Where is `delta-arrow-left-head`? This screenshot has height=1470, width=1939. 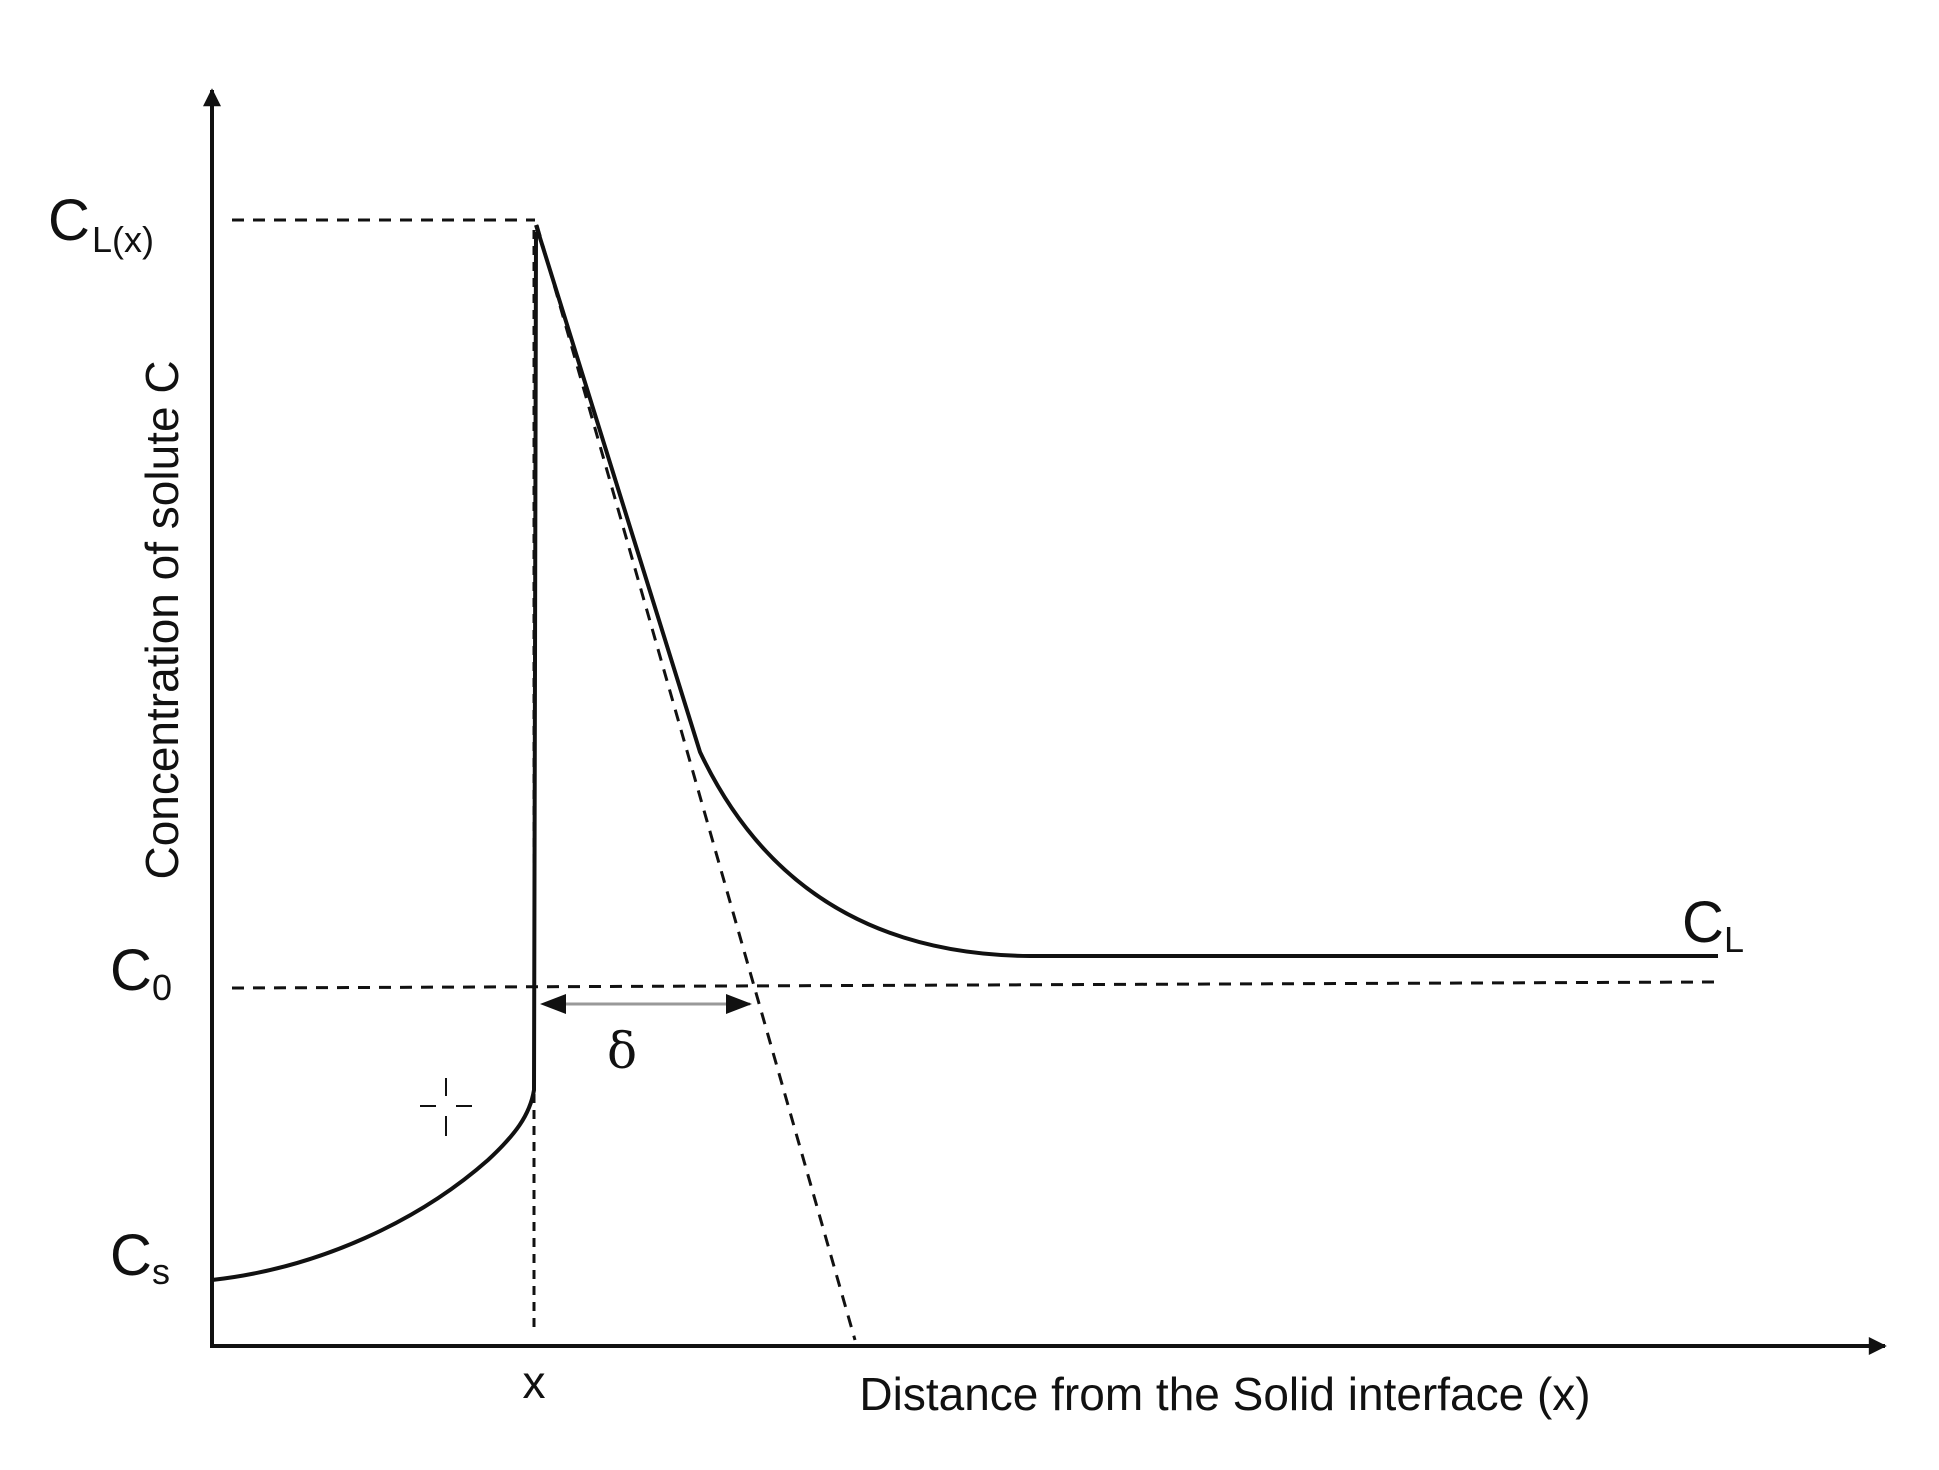
delta-arrow-left-head is located at coordinates (553, 1004).